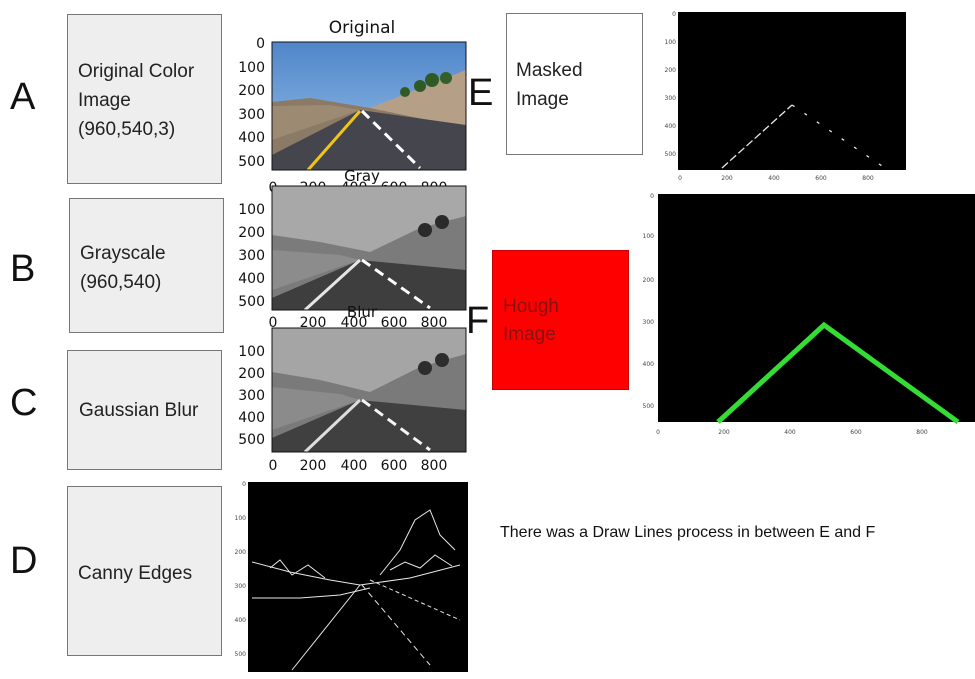  Describe the element at coordinates (369, 391) in the screenshot. I see `plot-blur-image` at that location.